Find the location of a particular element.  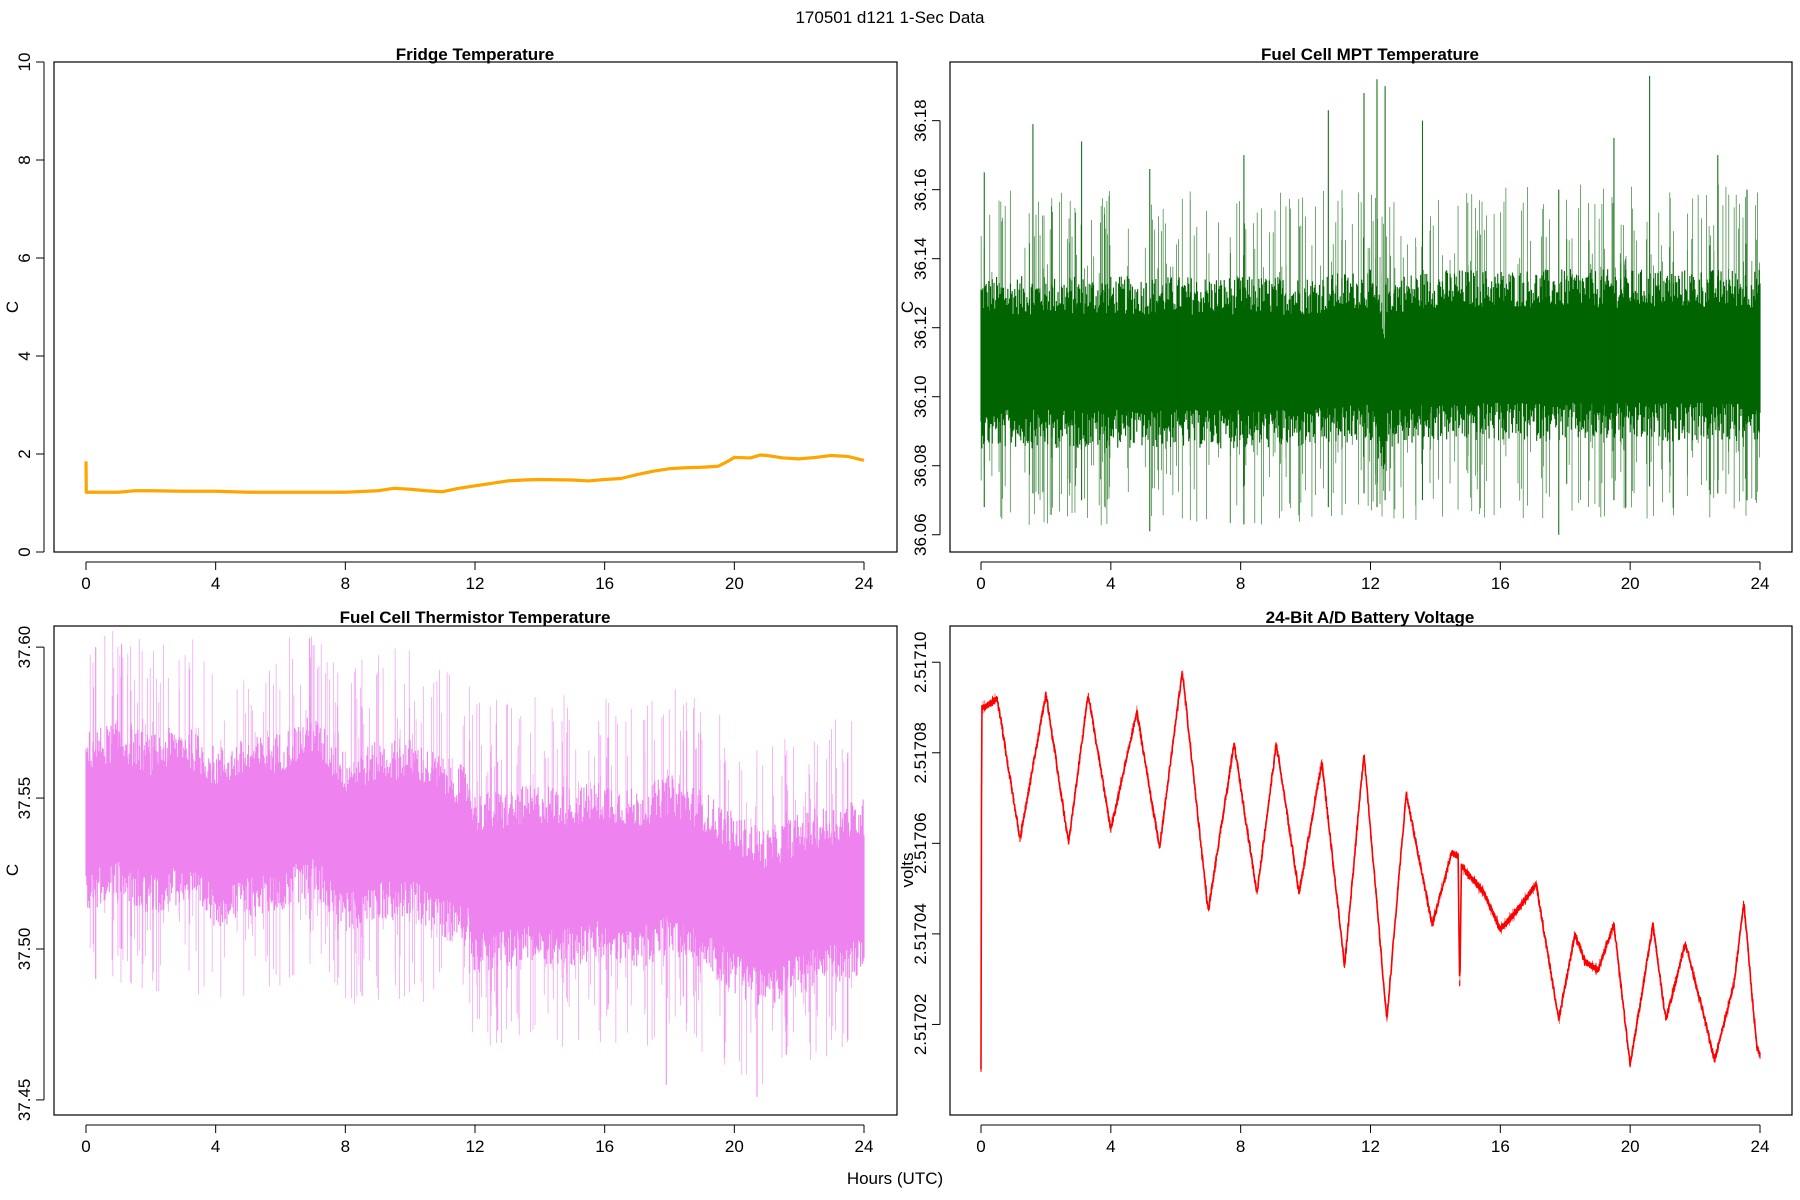

y-tick-label: 36.16 is located at coordinates (920, 189).